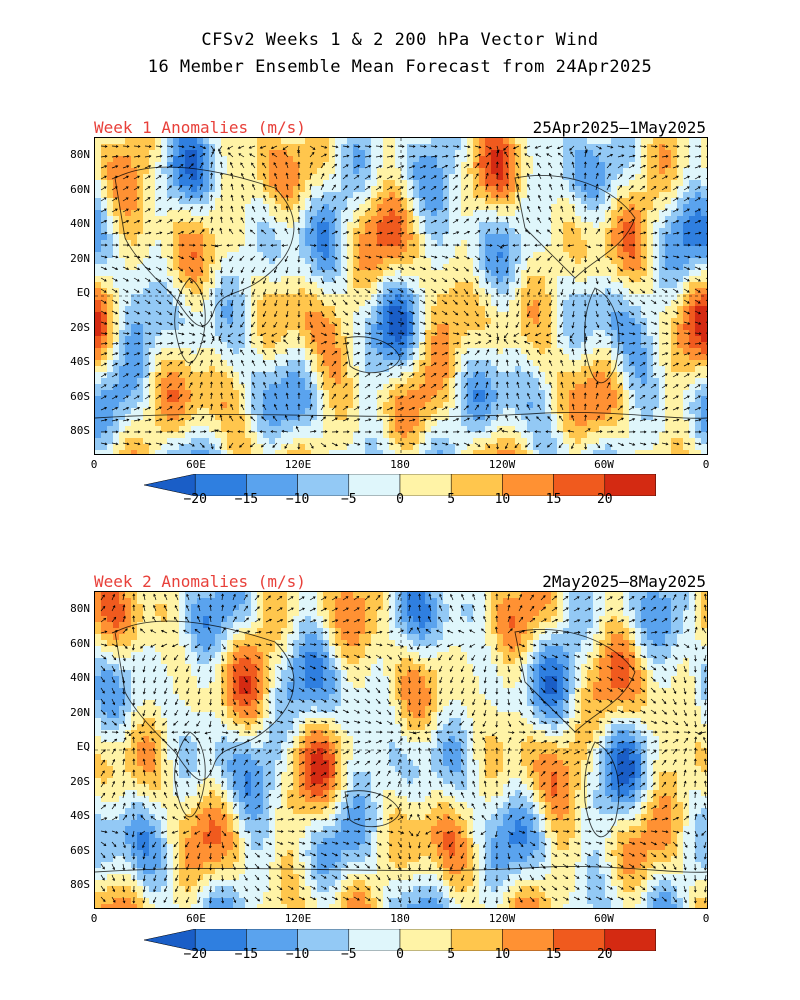  Describe the element at coordinates (619, 127) in the screenshot. I see `panel1-dates: 25Apr2025–1May2025` at that location.